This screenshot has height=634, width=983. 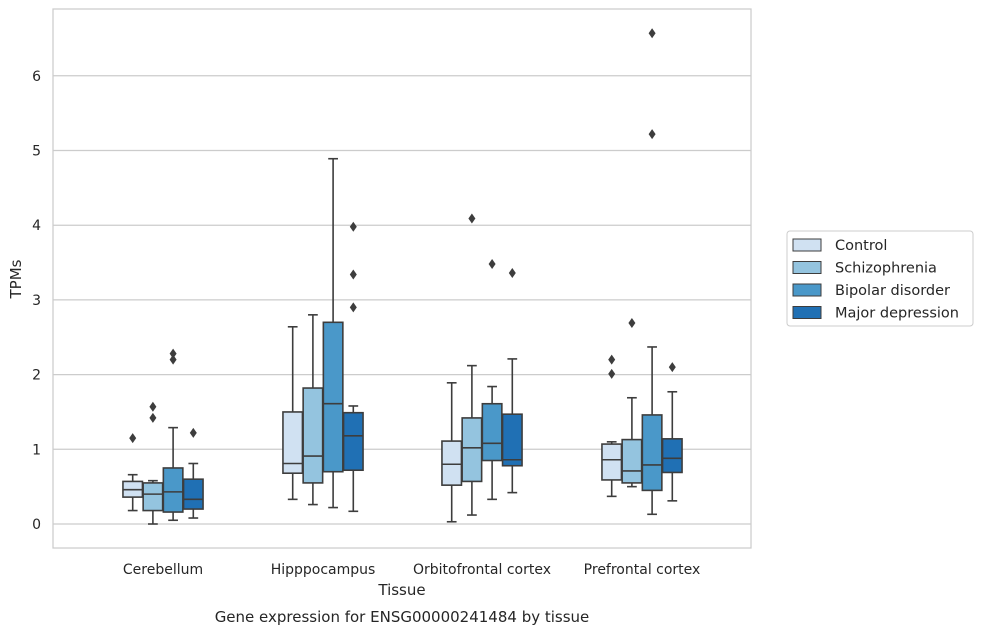 I want to click on legend-item: Bipolar disorder, so click(x=871, y=291).